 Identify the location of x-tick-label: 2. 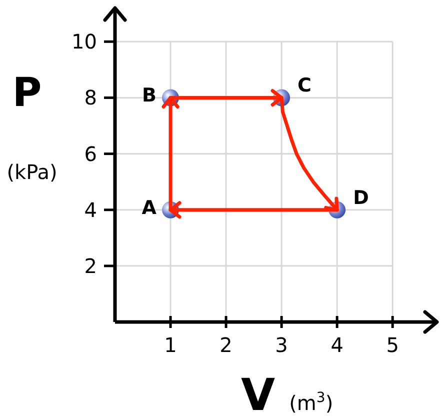
(226, 345).